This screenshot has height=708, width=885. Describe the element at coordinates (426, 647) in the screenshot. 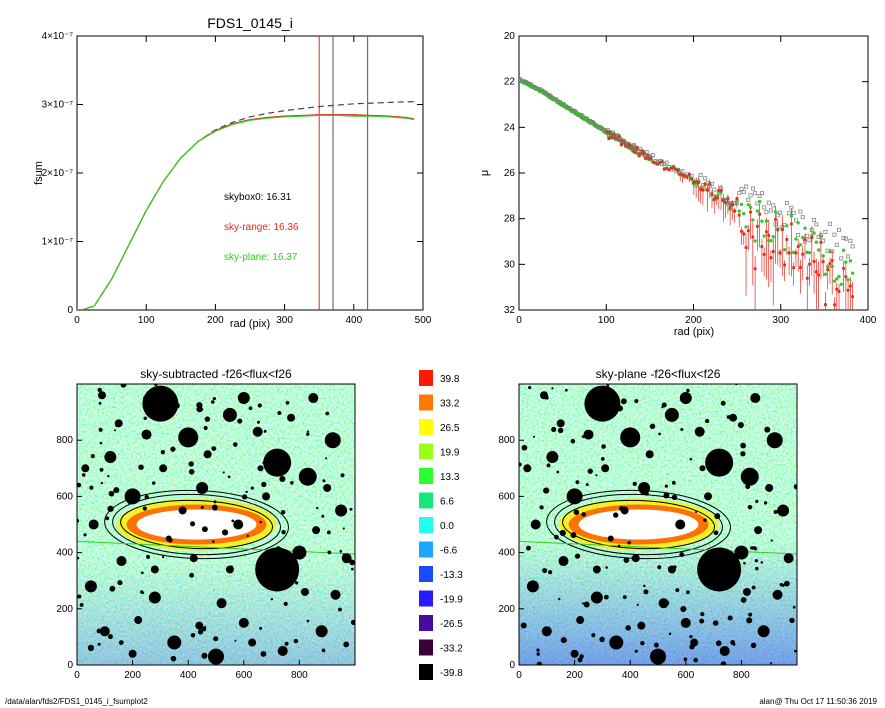

I see `colorbar-swatch` at that location.